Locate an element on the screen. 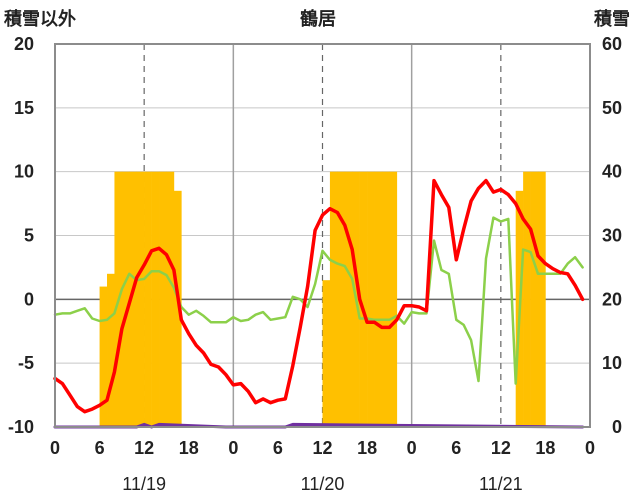  x-tick-label-3: 18 is located at coordinates (189, 448).